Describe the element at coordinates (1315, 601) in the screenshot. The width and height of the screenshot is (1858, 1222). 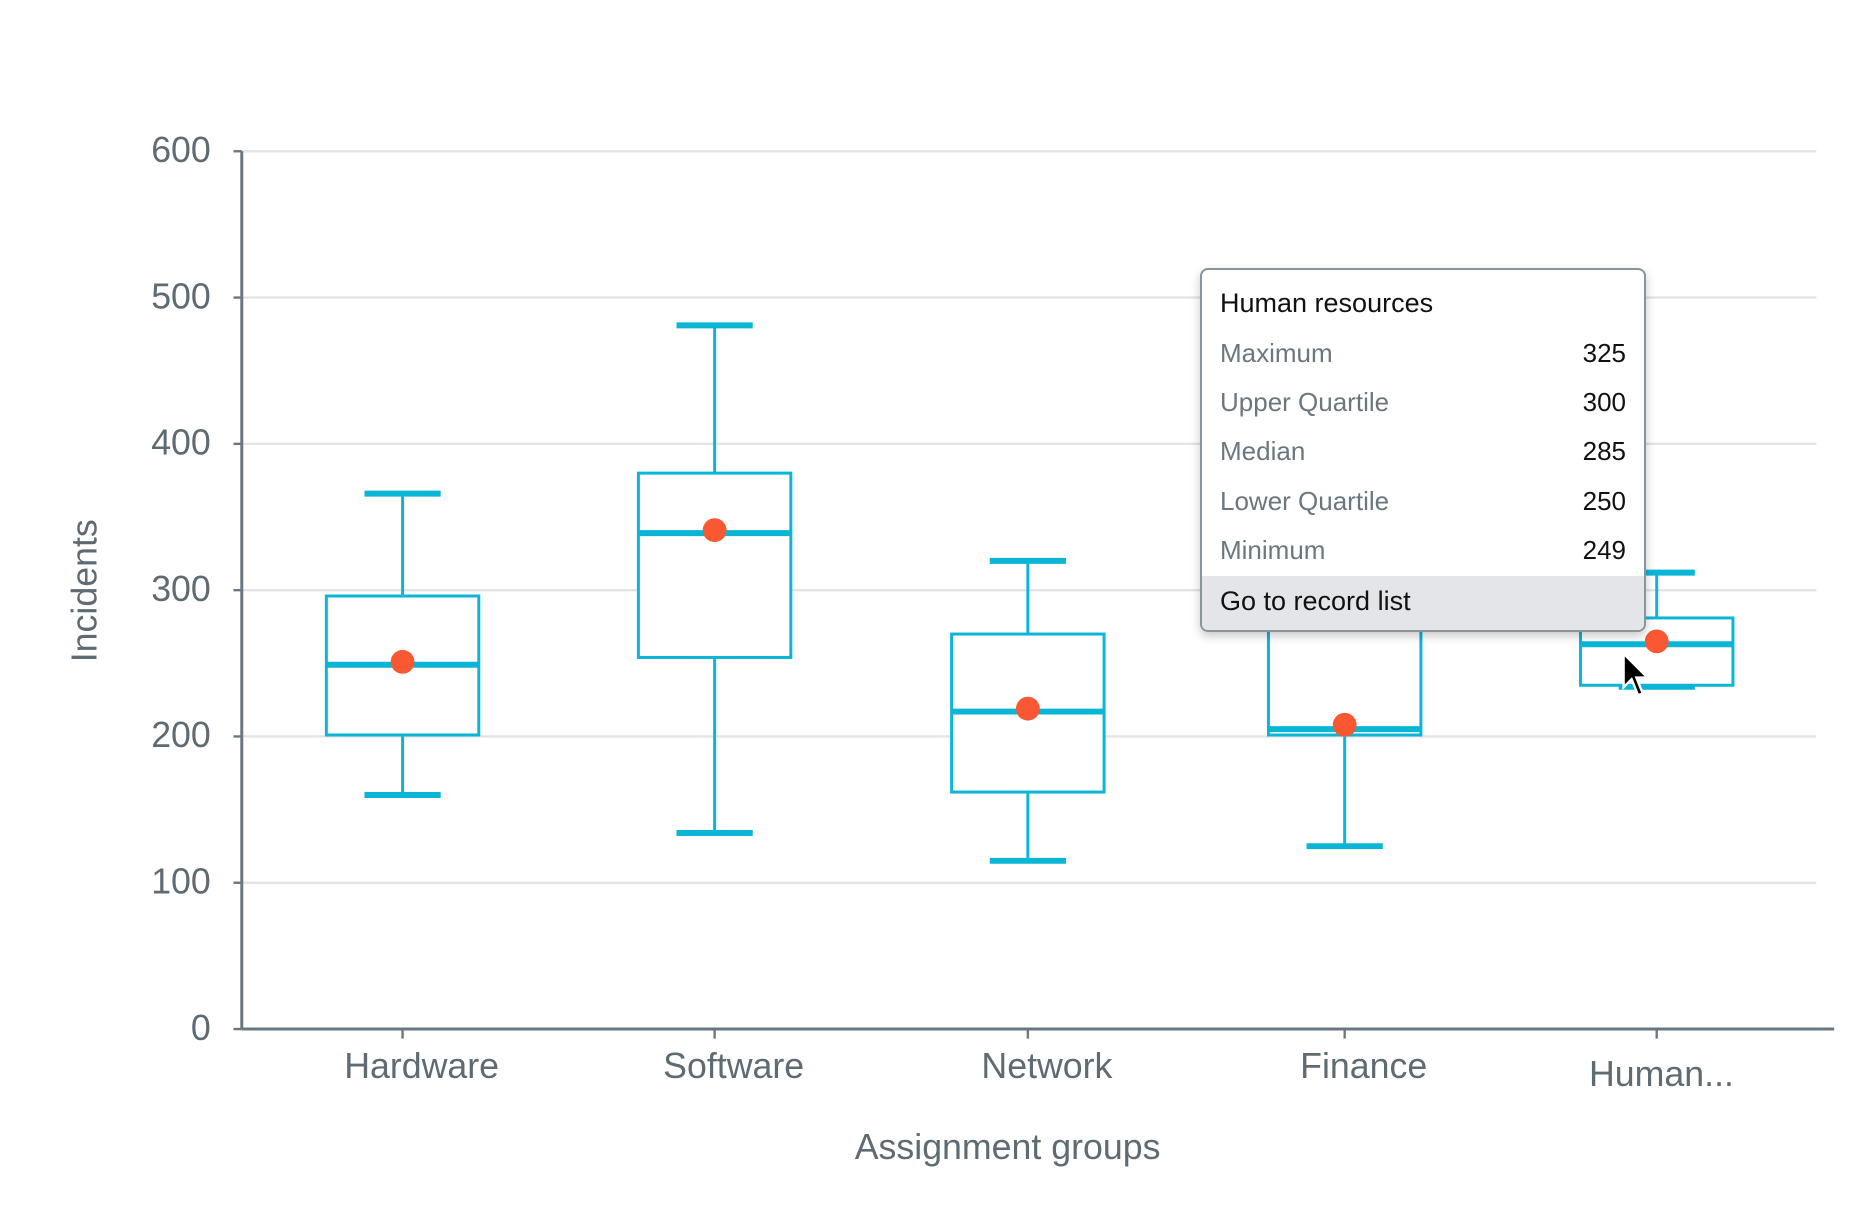
I see `go-to-record-list-label: Go to record list` at that location.